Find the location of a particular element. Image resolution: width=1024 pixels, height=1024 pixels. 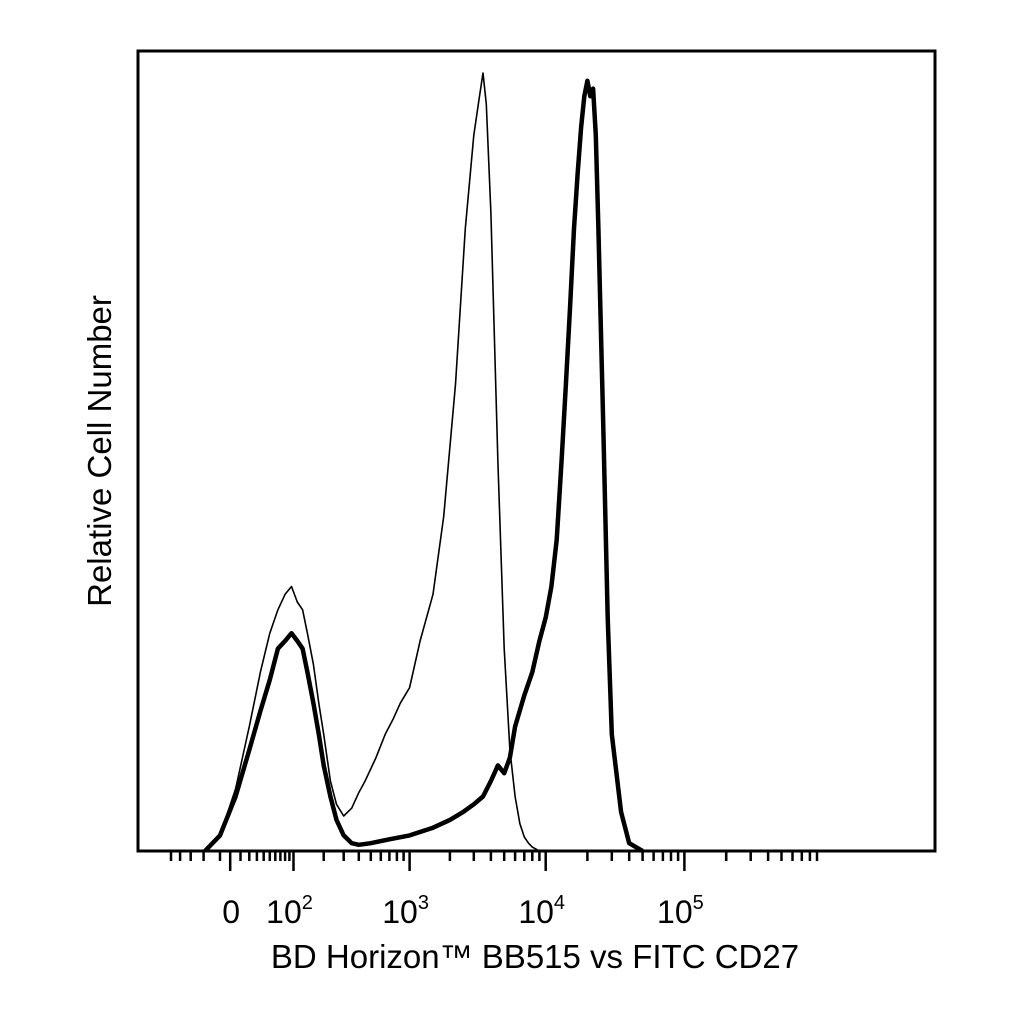

y-axis-title: Relative Cell Number is located at coordinates (99, 451).